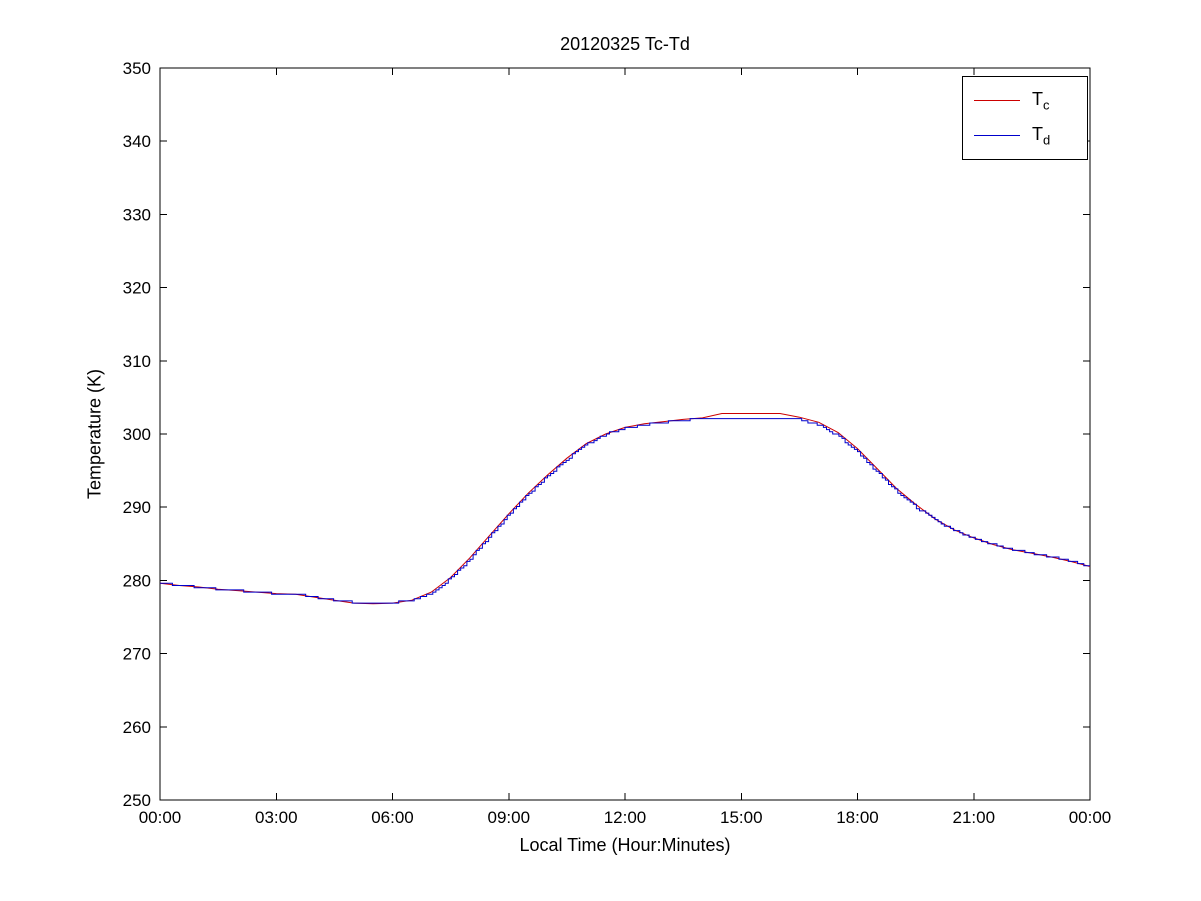 This screenshot has width=1201, height=901. I want to click on svg-text: 320, so click(137, 288).